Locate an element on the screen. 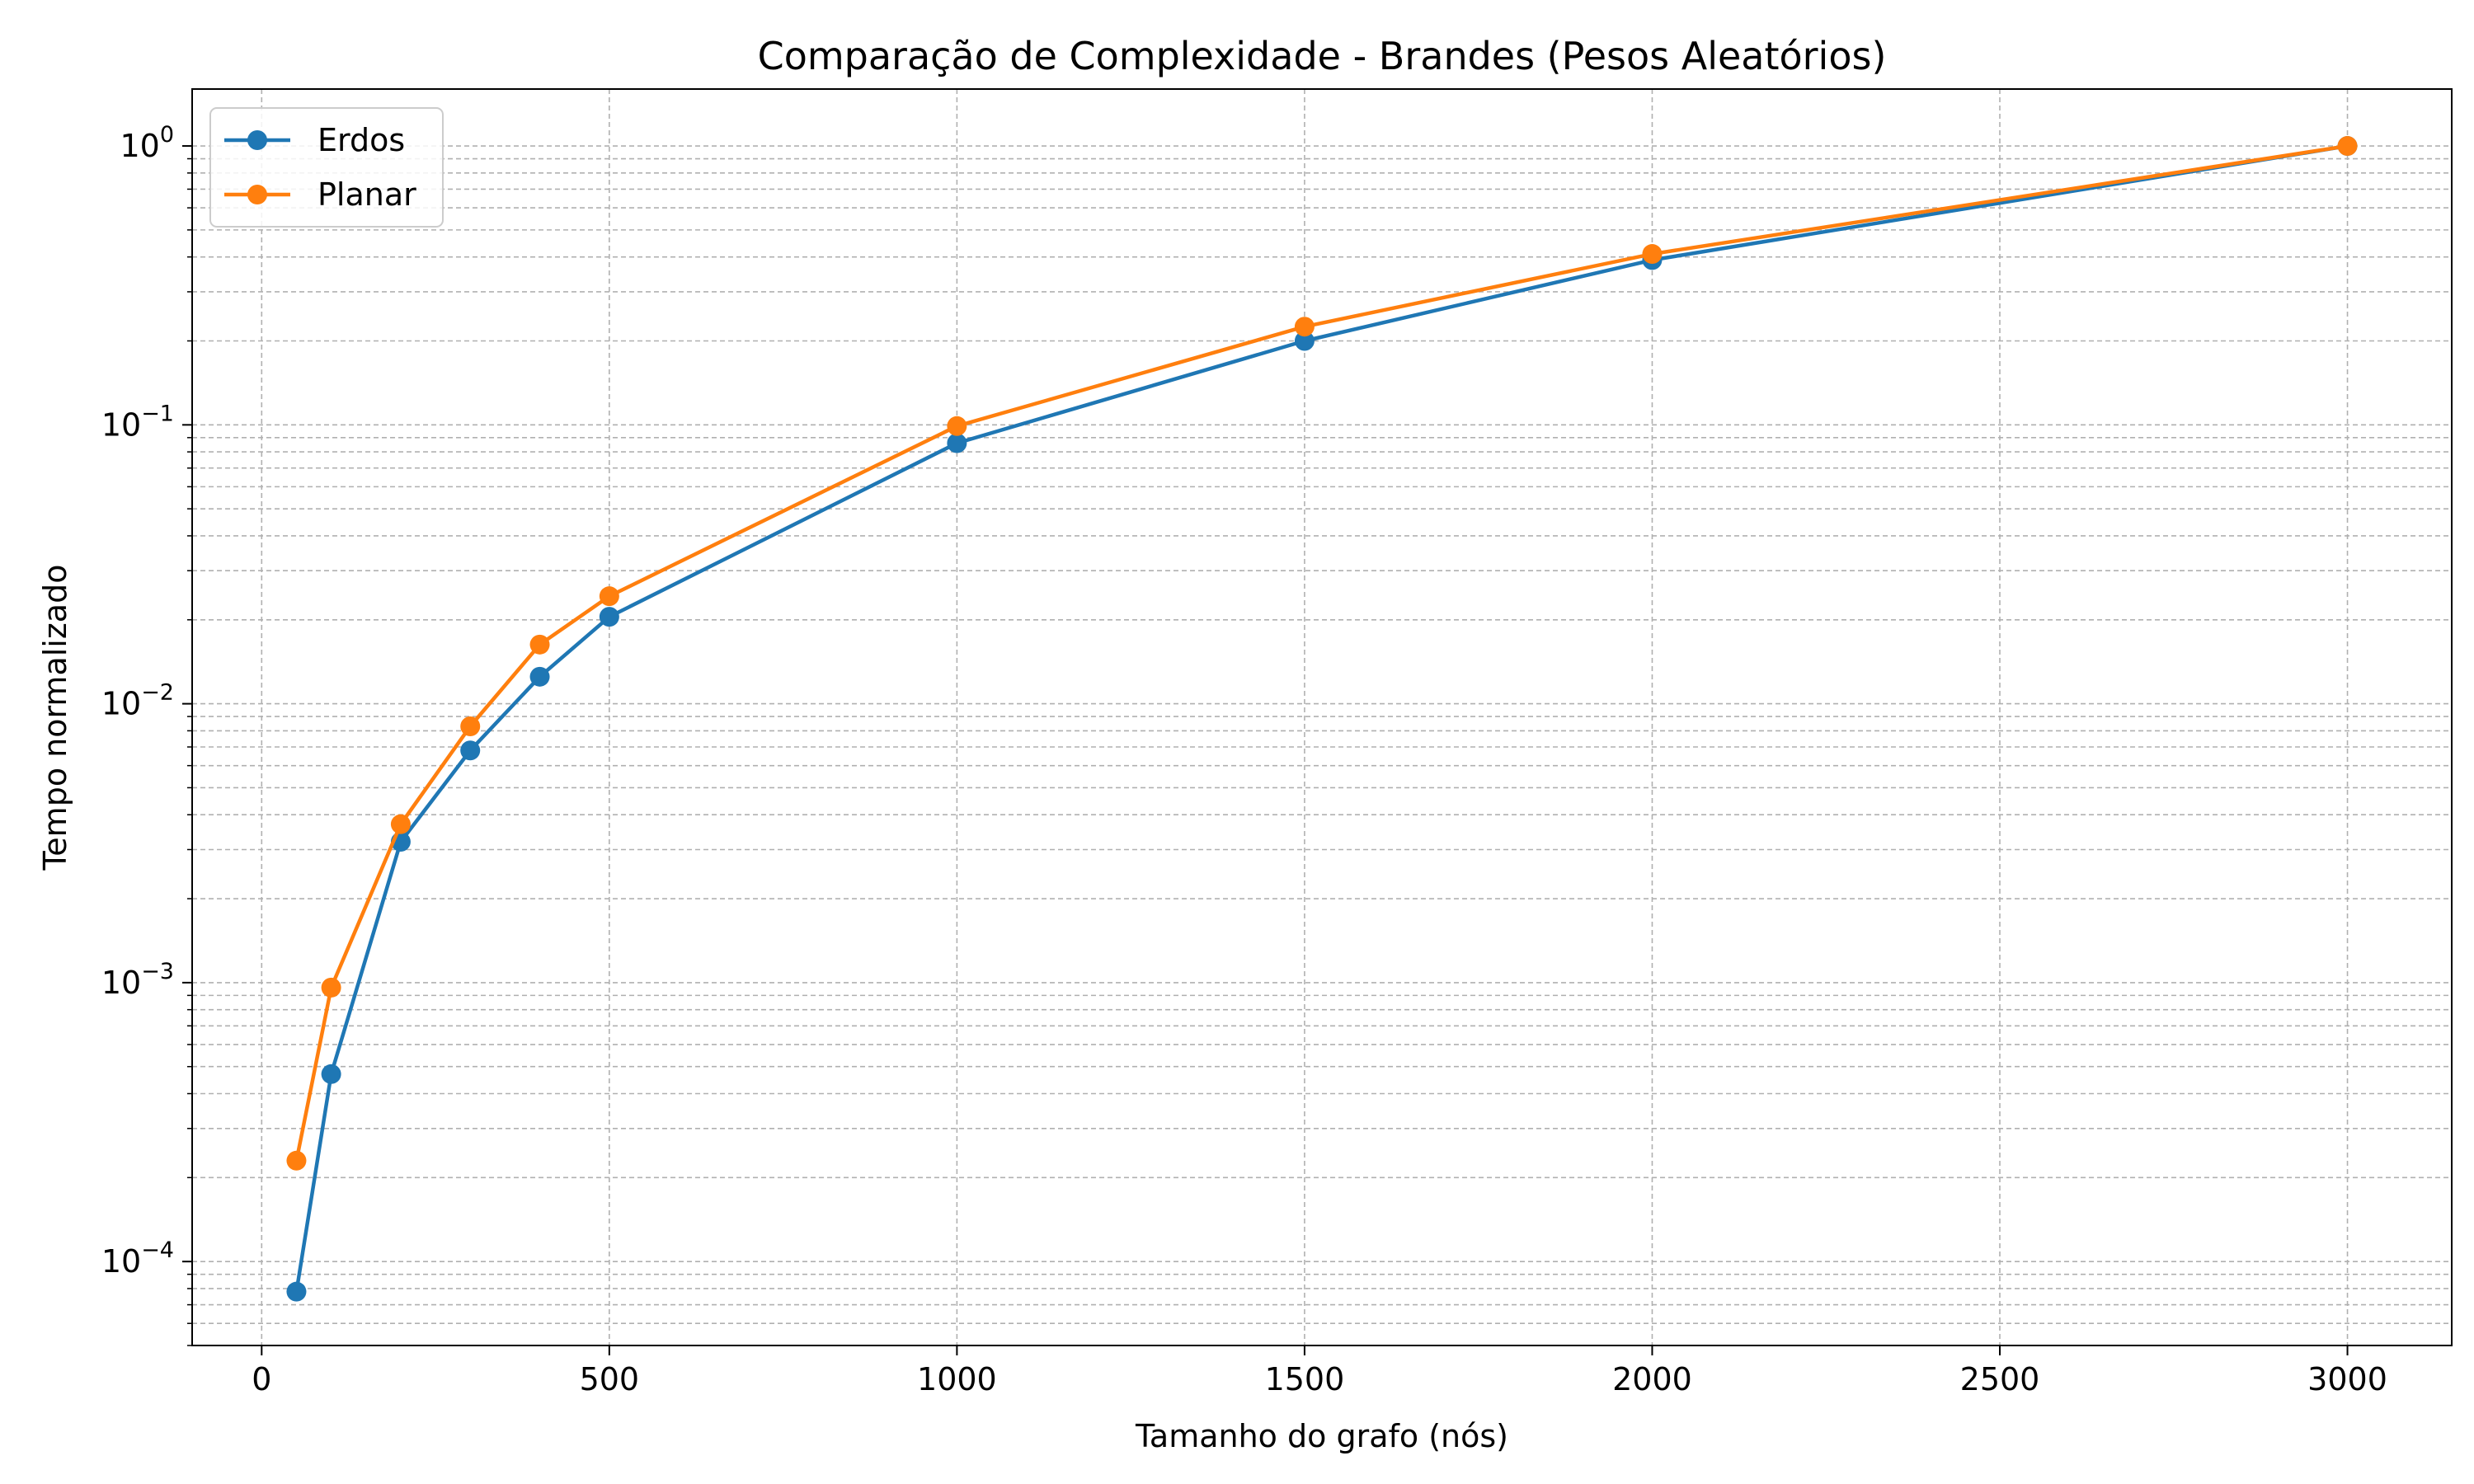 The image size is (2474, 1484). y-tick-label: 10⁻³ is located at coordinates (137, 980).